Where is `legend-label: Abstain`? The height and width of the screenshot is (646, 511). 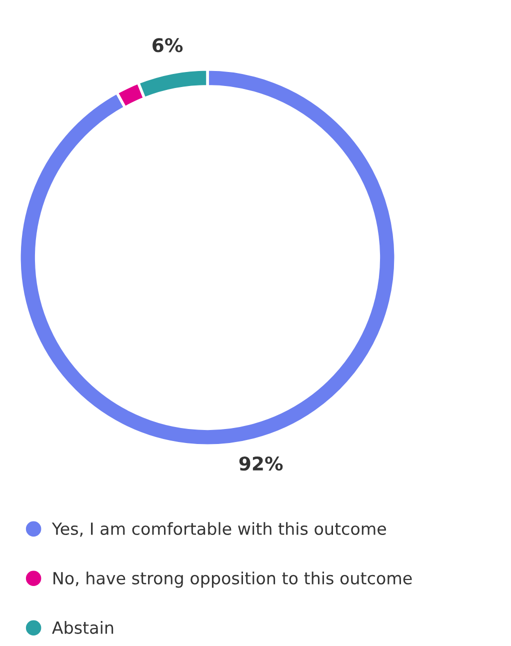 legend-label: Abstain is located at coordinates (83, 627).